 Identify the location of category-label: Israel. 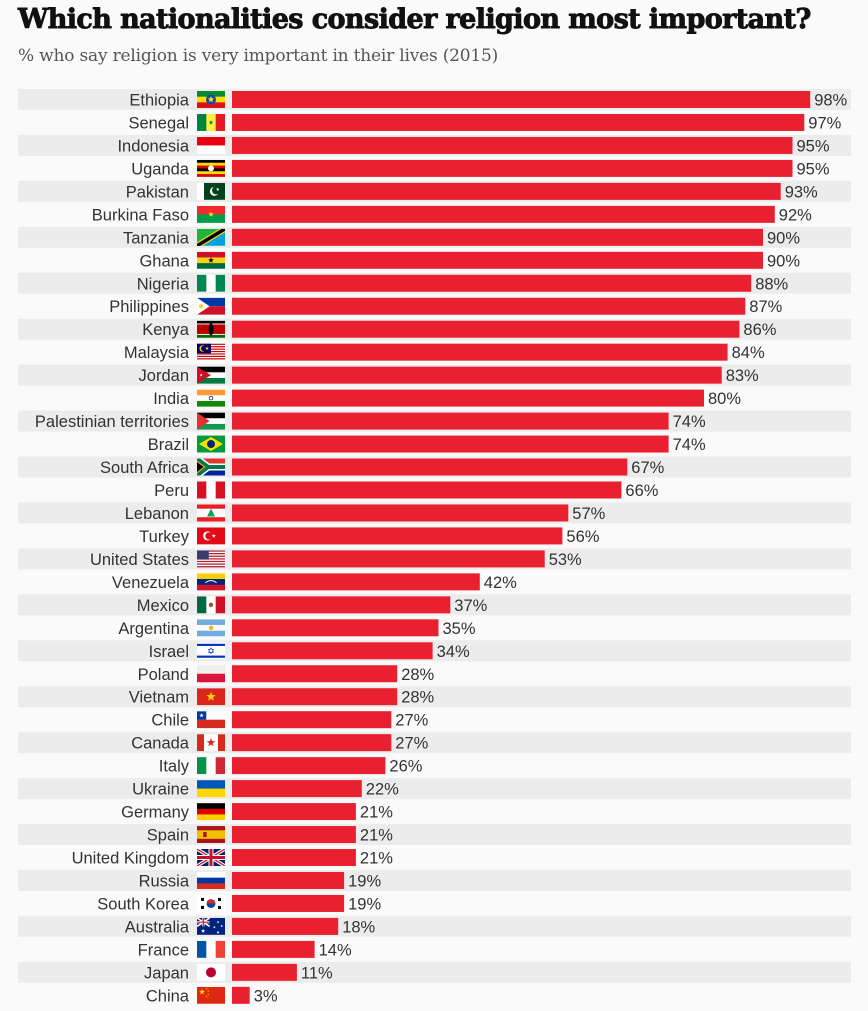
(169, 652).